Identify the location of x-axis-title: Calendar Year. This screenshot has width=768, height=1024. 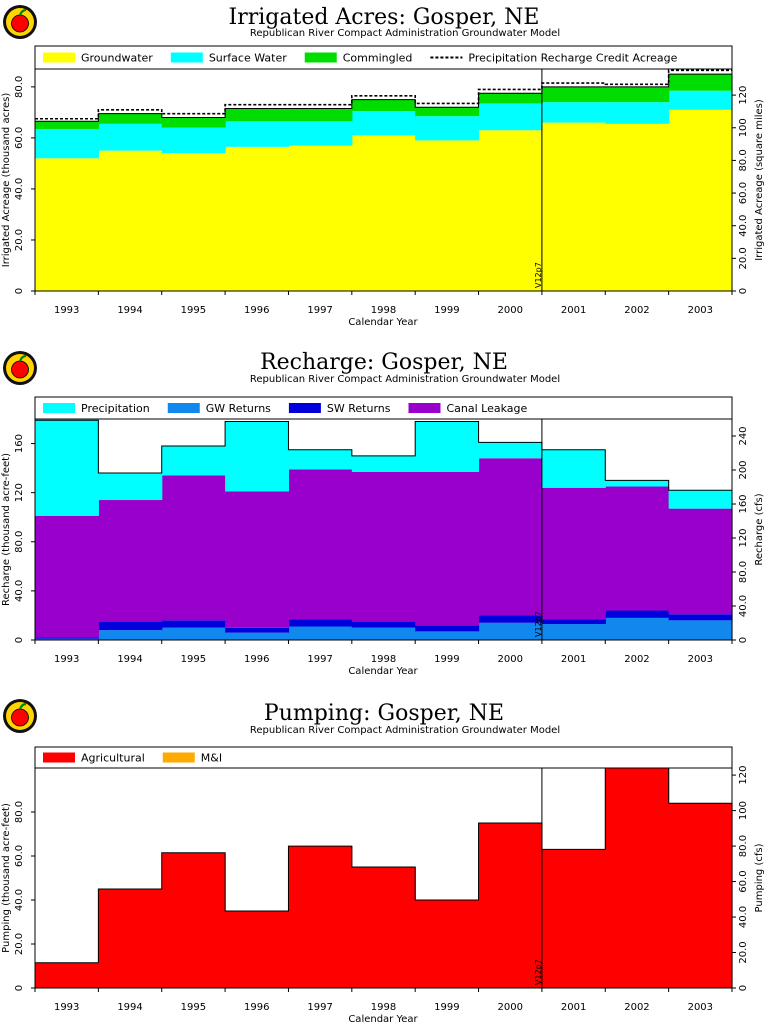
(383, 1019).